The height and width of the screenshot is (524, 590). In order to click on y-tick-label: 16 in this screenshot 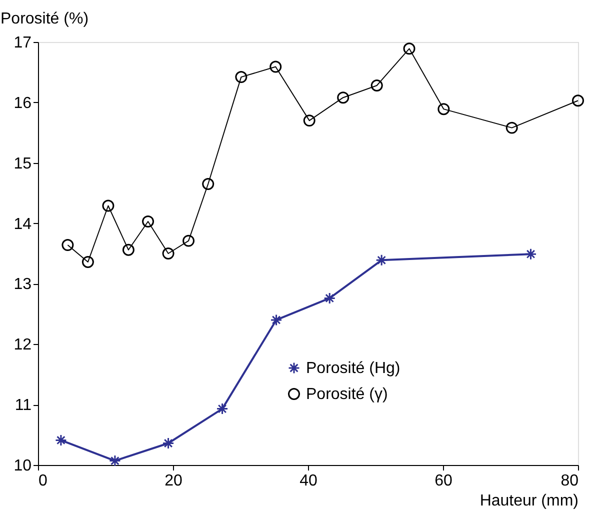, I will do `click(23, 103)`.